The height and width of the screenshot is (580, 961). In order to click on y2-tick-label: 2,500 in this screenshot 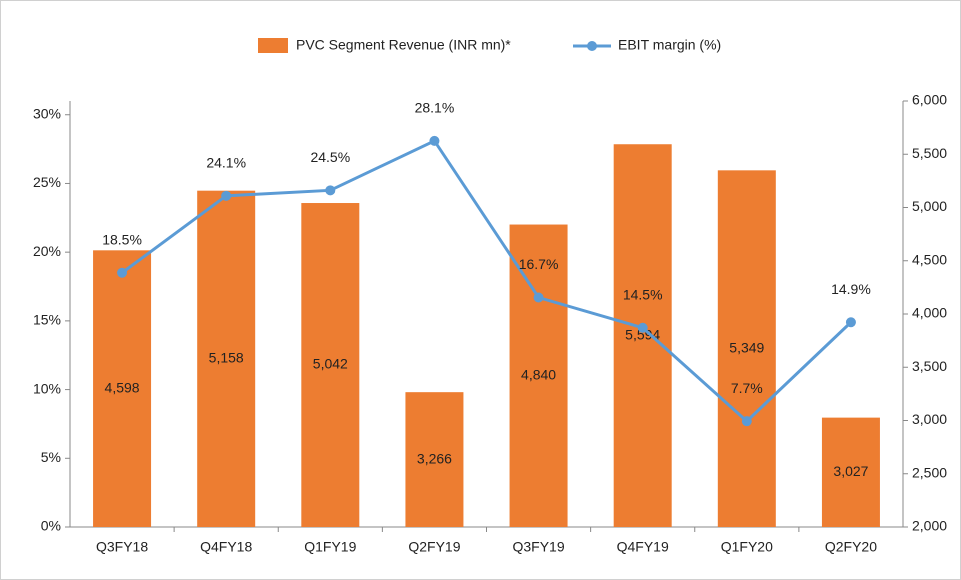, I will do `click(929, 472)`.